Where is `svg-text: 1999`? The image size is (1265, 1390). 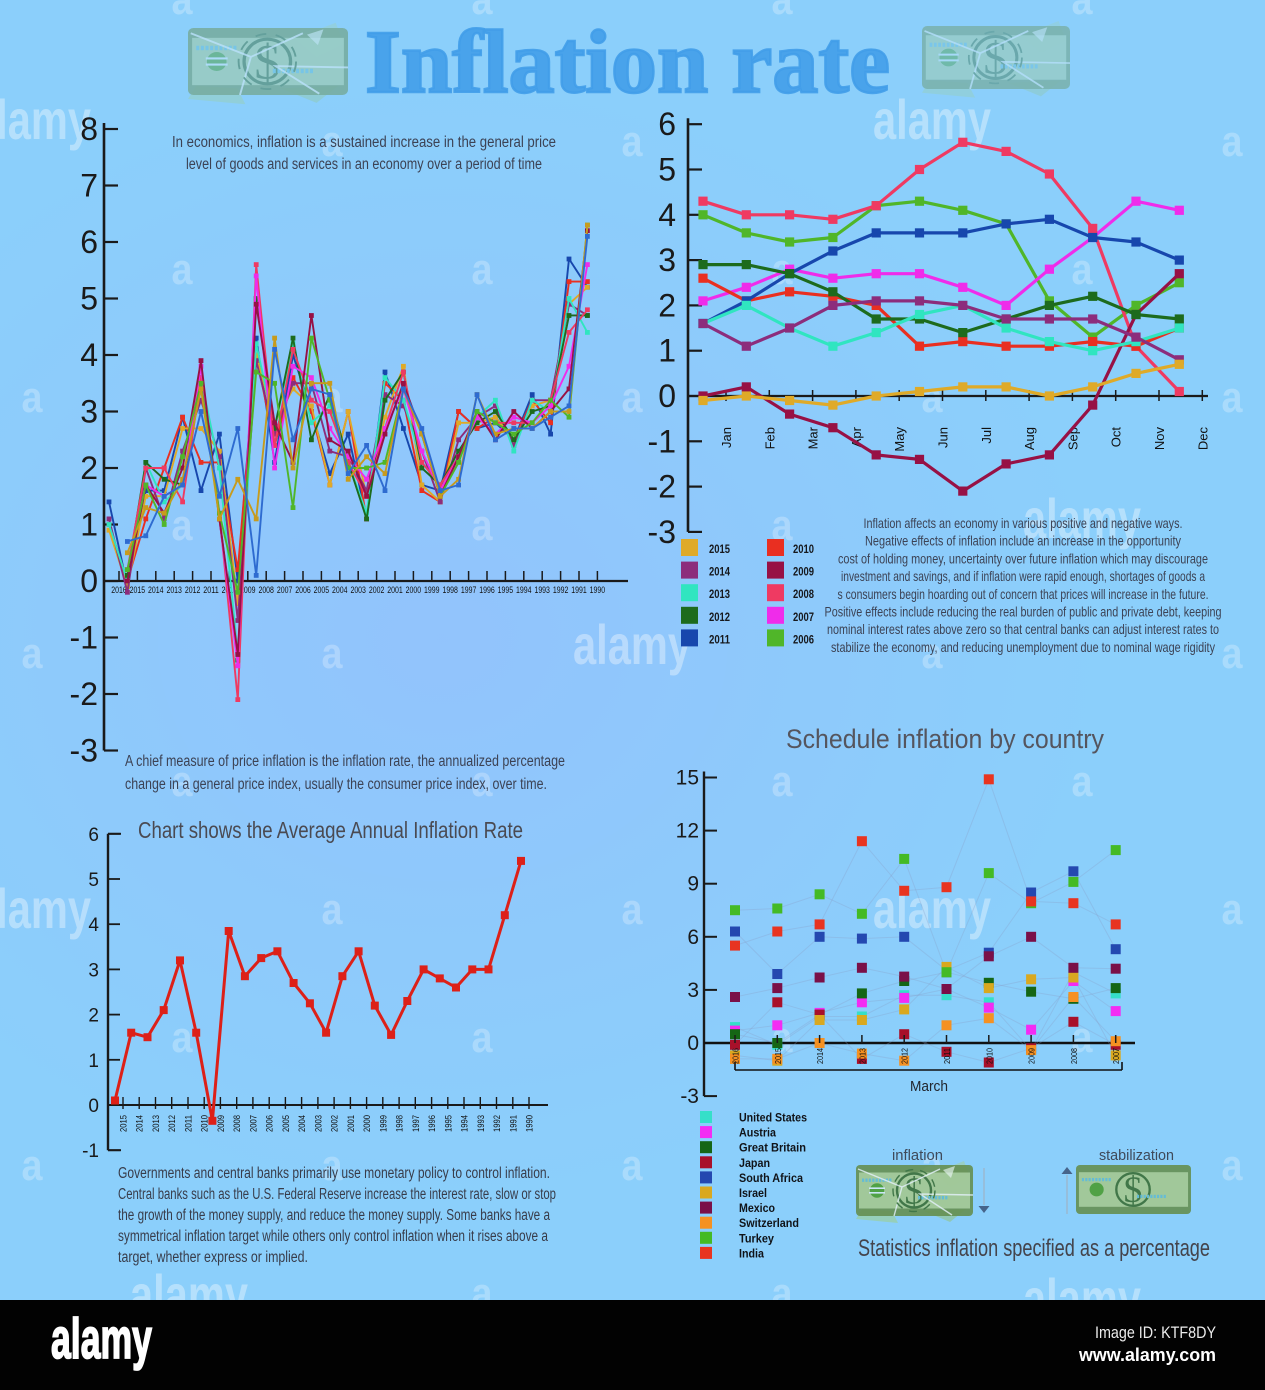 svg-text: 1999 is located at coordinates (383, 1123).